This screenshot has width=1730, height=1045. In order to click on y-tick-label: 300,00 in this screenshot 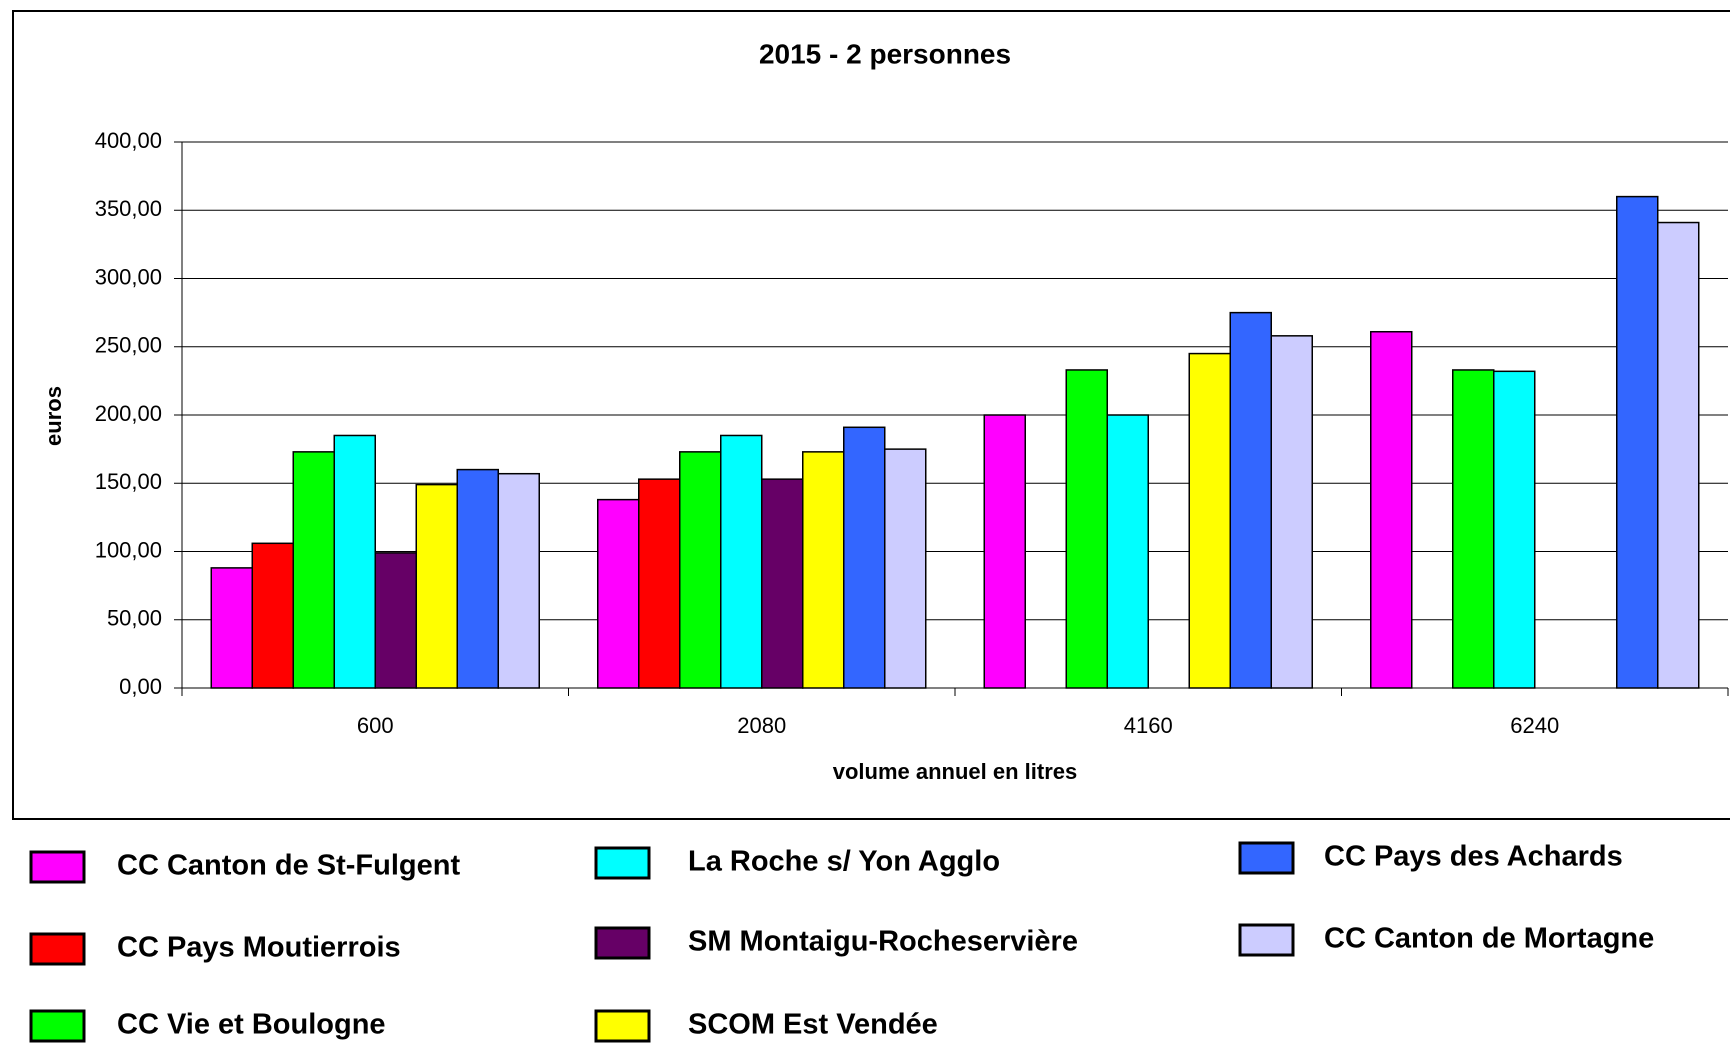, I will do `click(128, 276)`.